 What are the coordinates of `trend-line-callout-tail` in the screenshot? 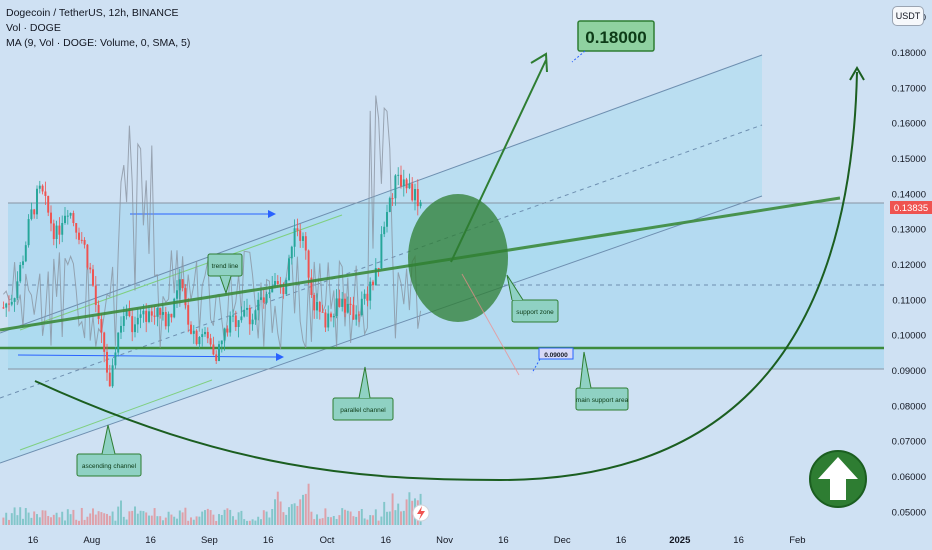 It's located at (225, 285).